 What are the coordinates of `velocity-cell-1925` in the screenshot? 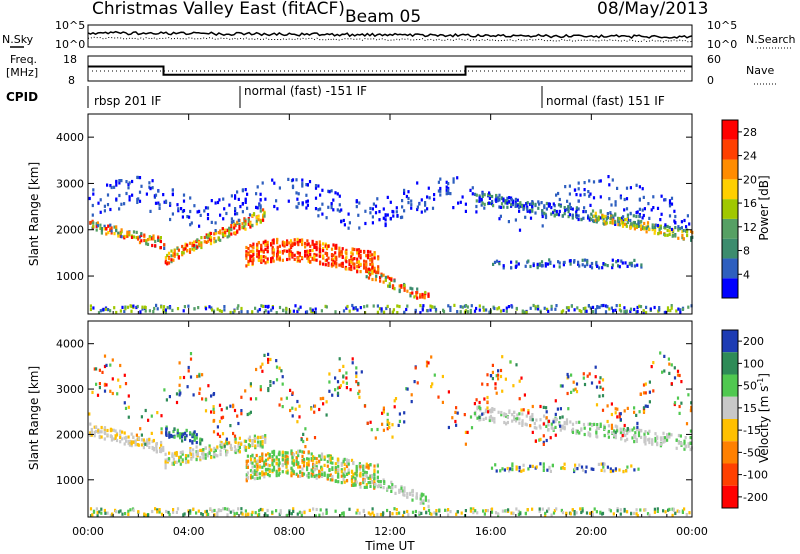 It's located at (396, 510).